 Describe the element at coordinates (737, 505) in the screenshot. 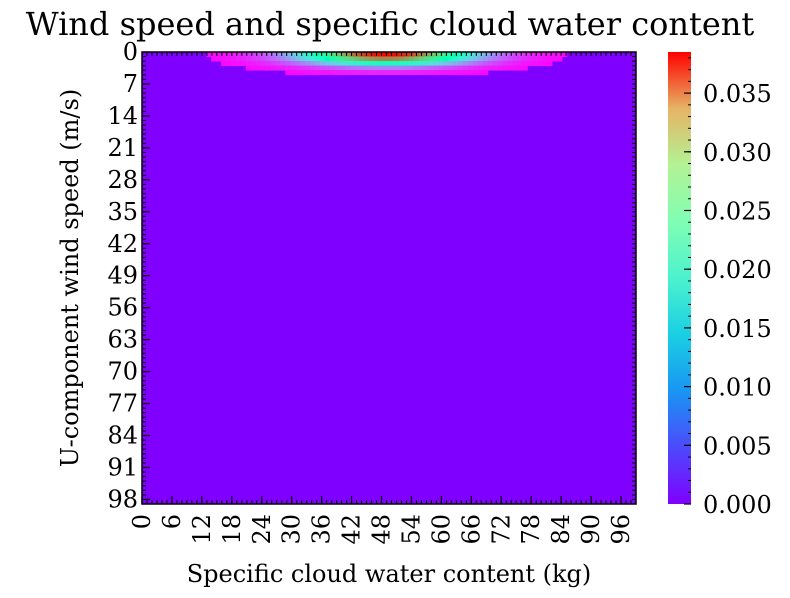

I see `colorbar-tick-label: 0.000` at that location.